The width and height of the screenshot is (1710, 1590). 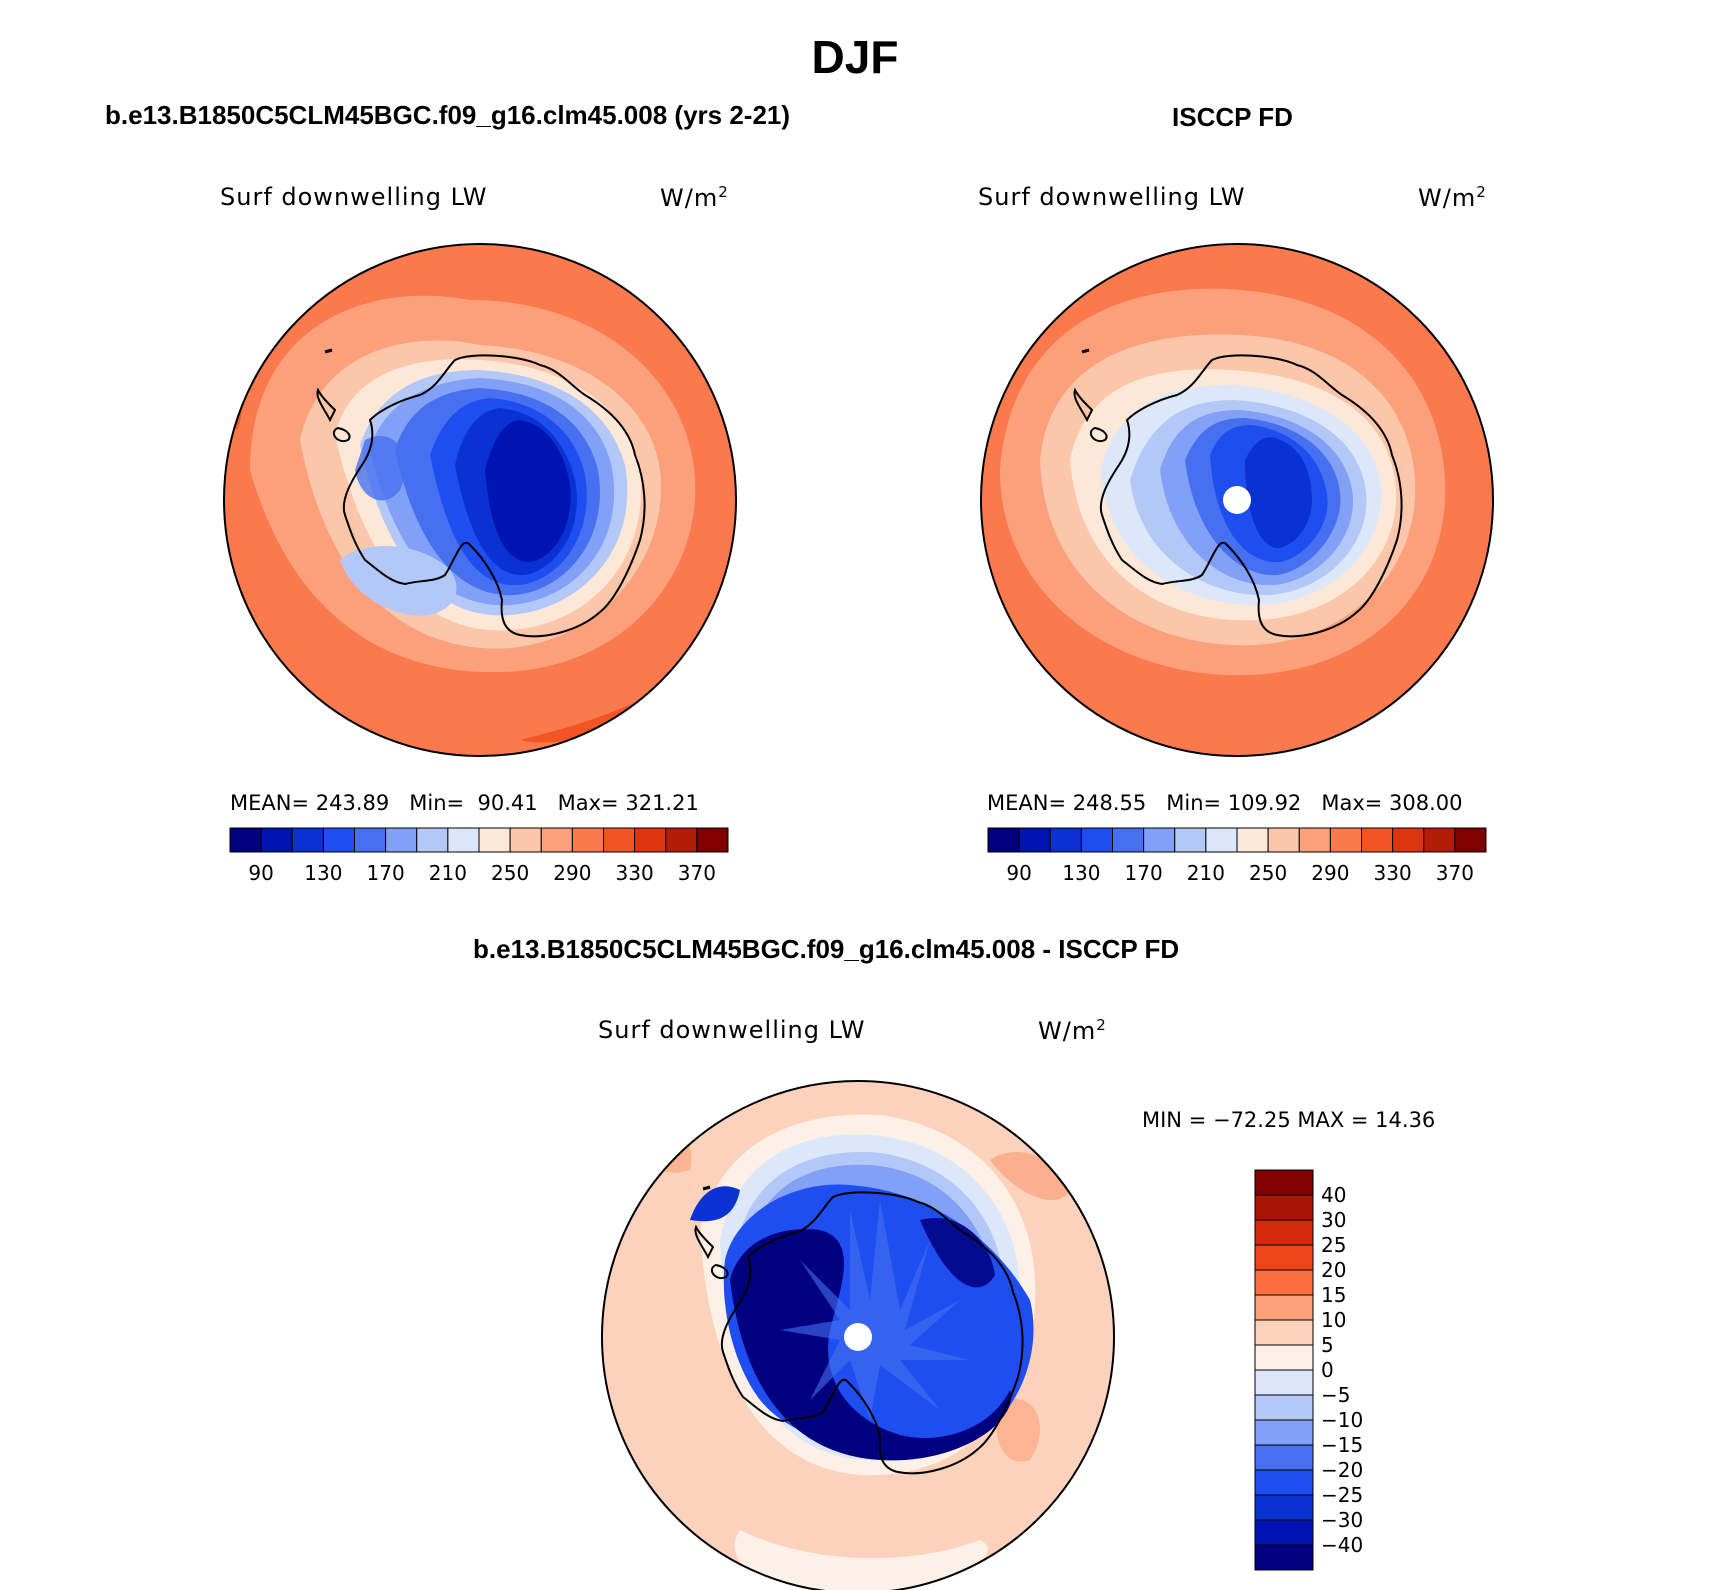 I want to click on colorbar-tick-label: −20, so click(x=1342, y=1470).